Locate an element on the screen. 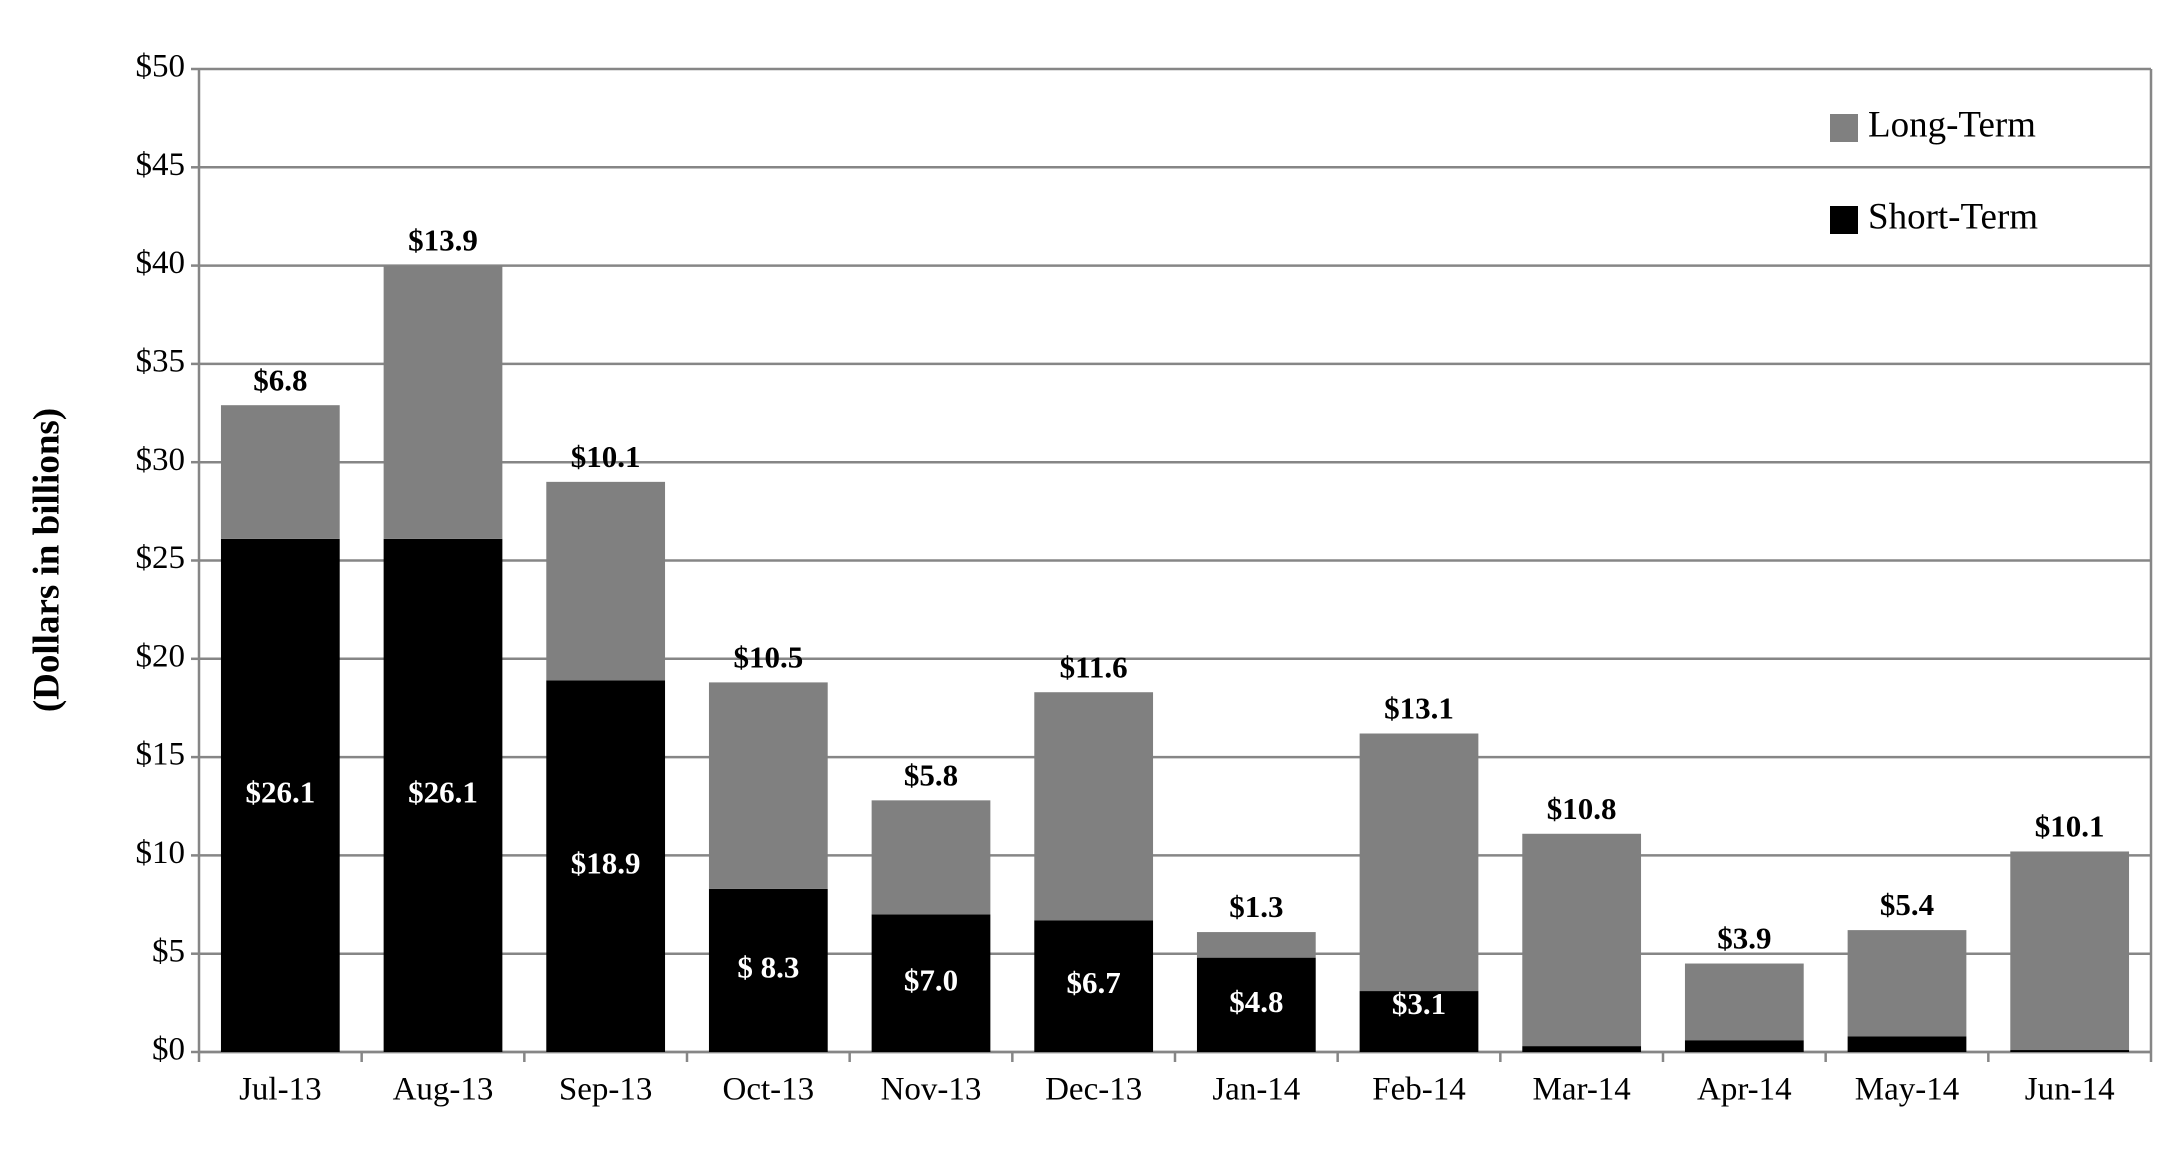 Image resolution: width=2179 pixels, height=1151 pixels. y-tick-label: $0 is located at coordinates (168, 1050).